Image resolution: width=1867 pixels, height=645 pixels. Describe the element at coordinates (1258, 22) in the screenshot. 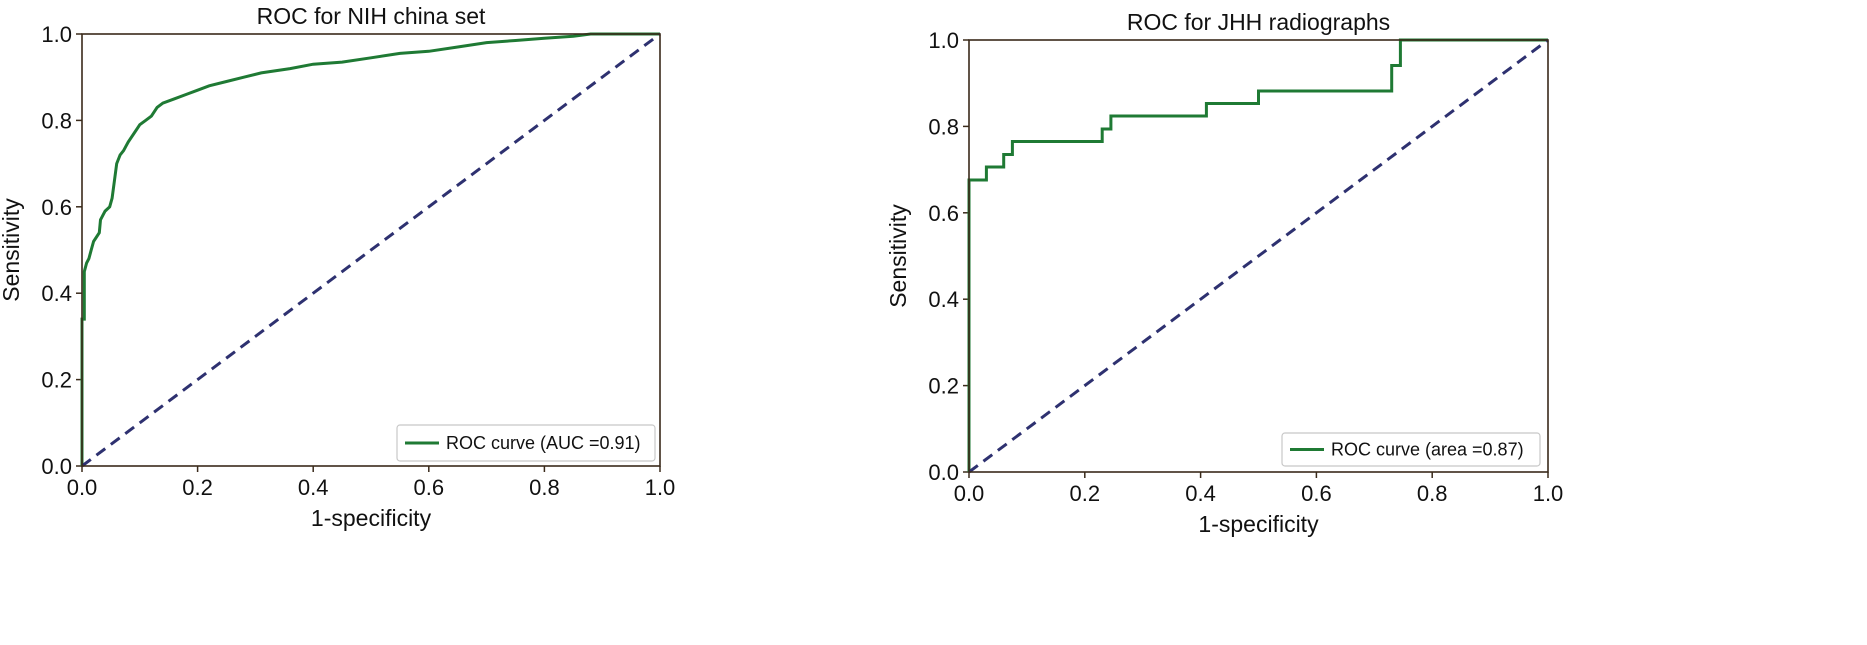

I see `chart-title: ROC for JHH radiographs` at that location.